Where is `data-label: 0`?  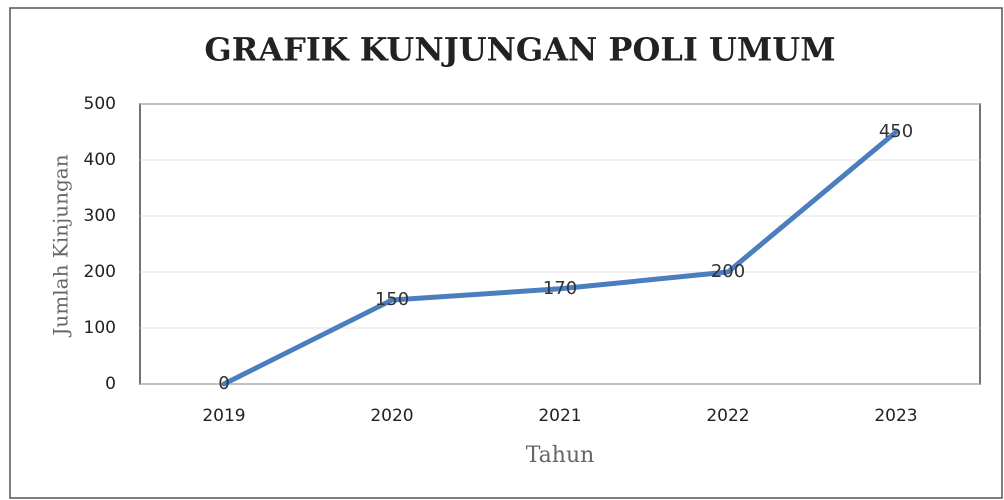
data-label: 0 is located at coordinates (223, 383).